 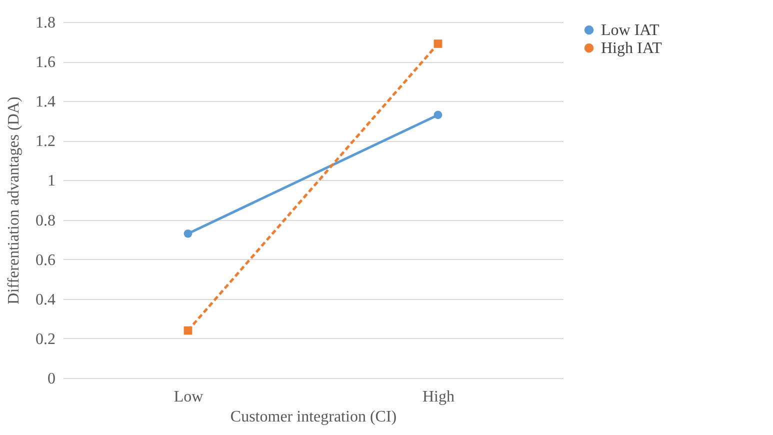 What do you see at coordinates (46, 23) in the screenshot?
I see `y-tick-label: 1.8` at bounding box center [46, 23].